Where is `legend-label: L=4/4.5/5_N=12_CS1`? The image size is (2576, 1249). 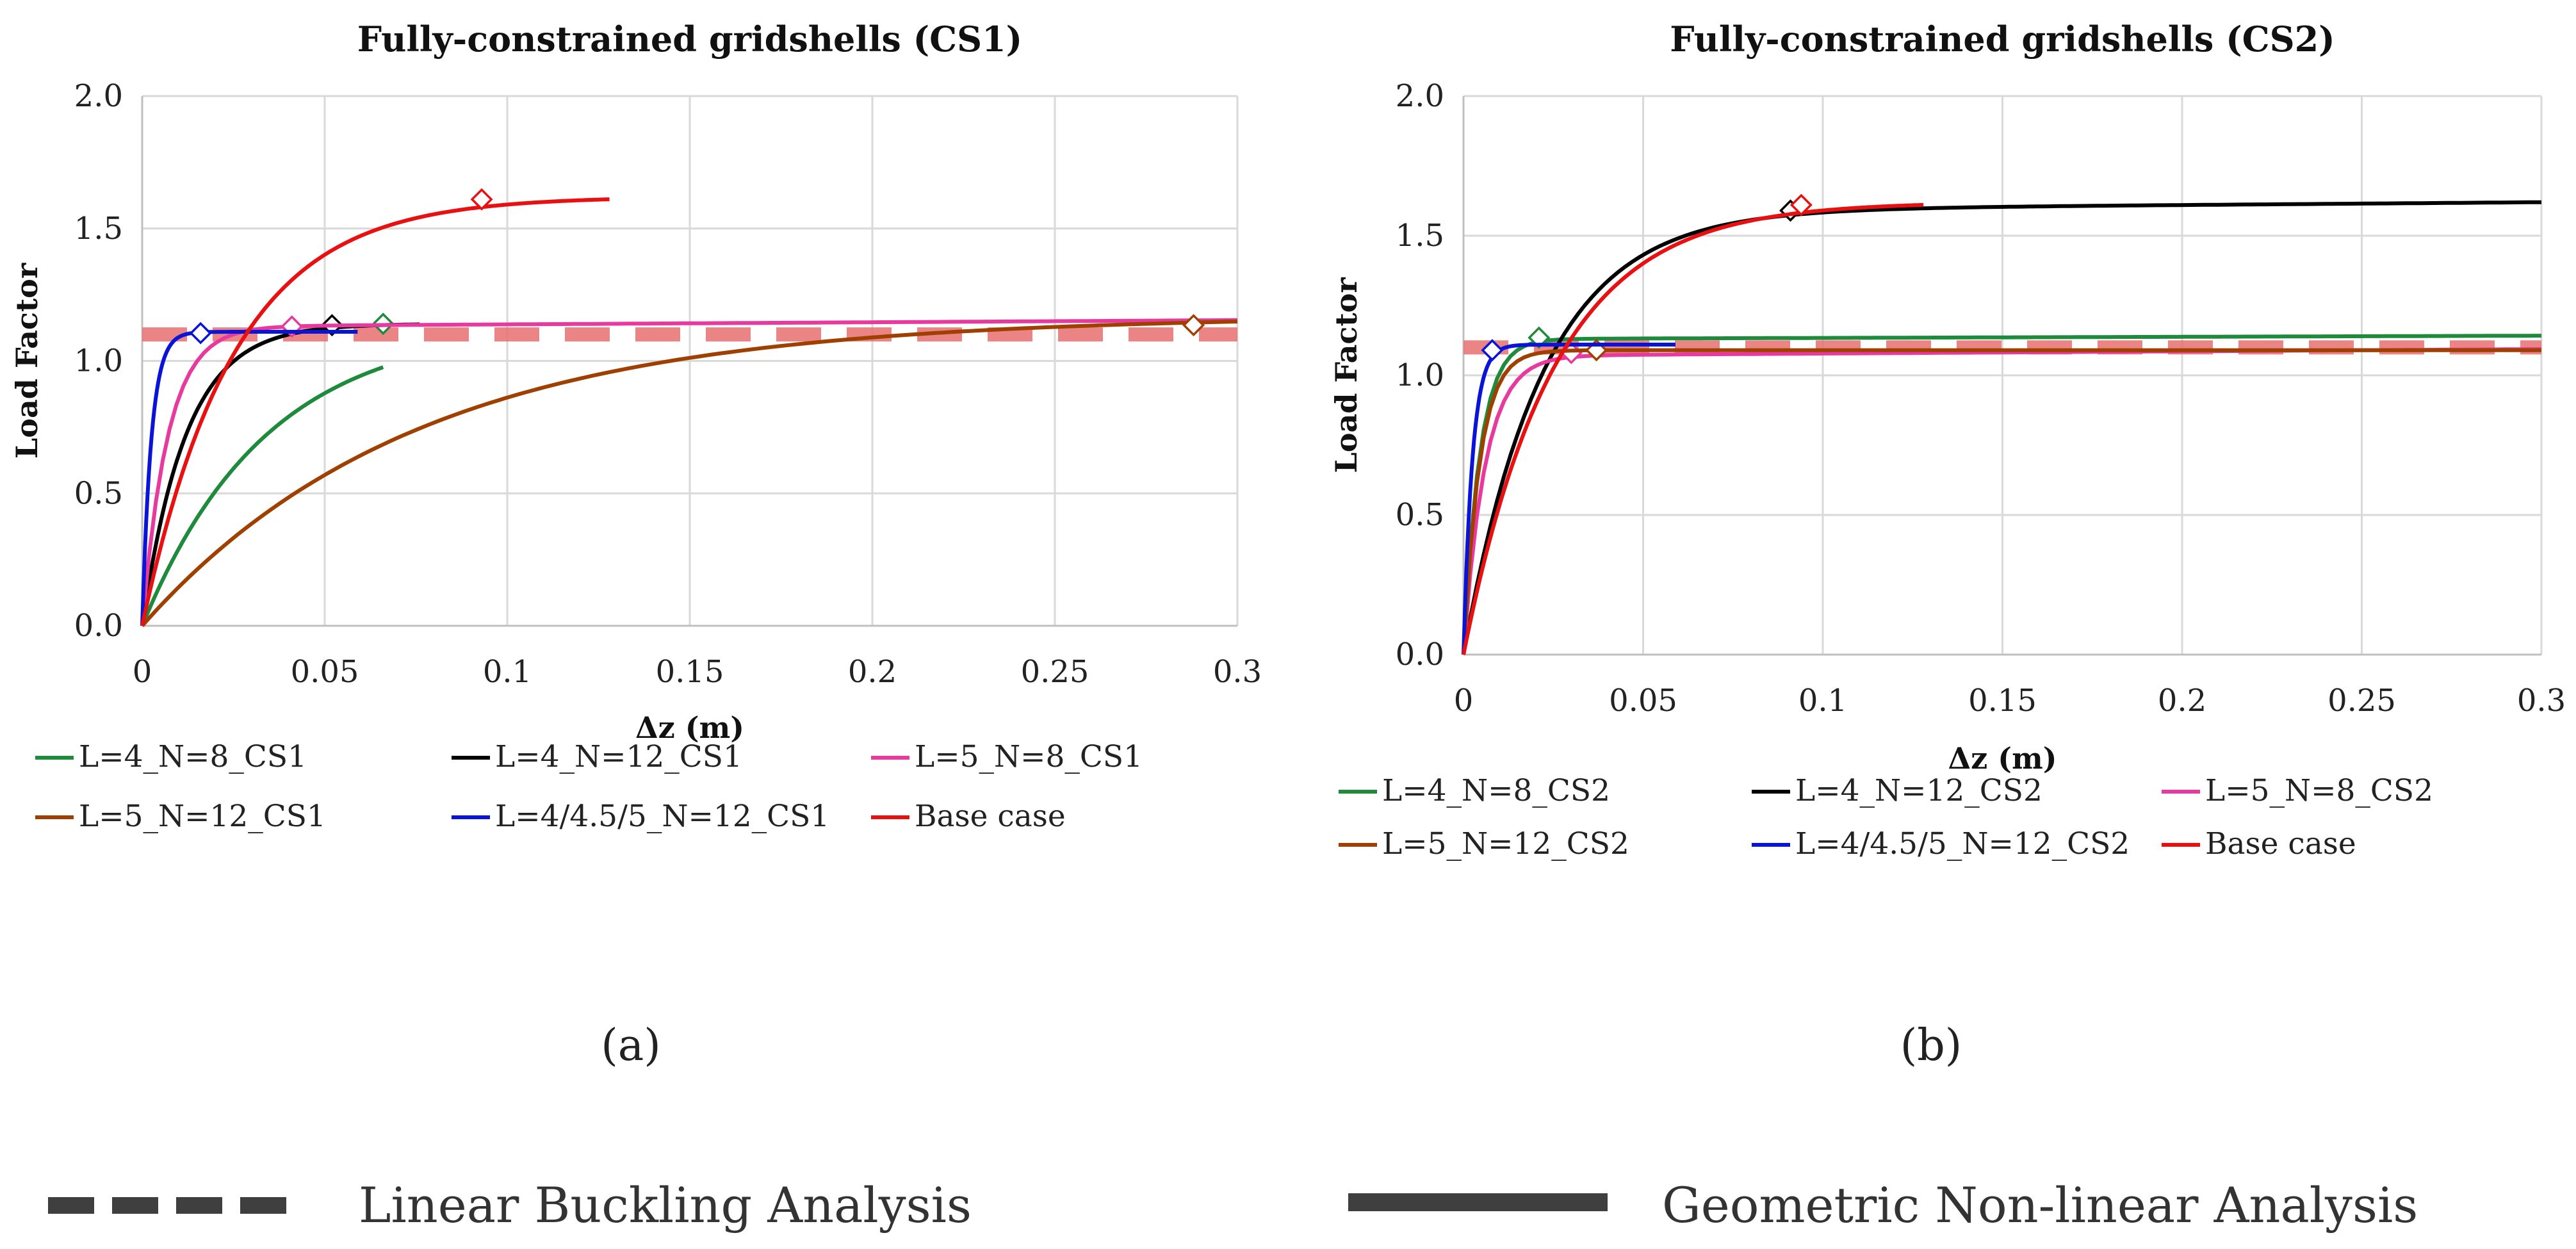 legend-label: L=4/4.5/5_N=12_CS1 is located at coordinates (662, 816).